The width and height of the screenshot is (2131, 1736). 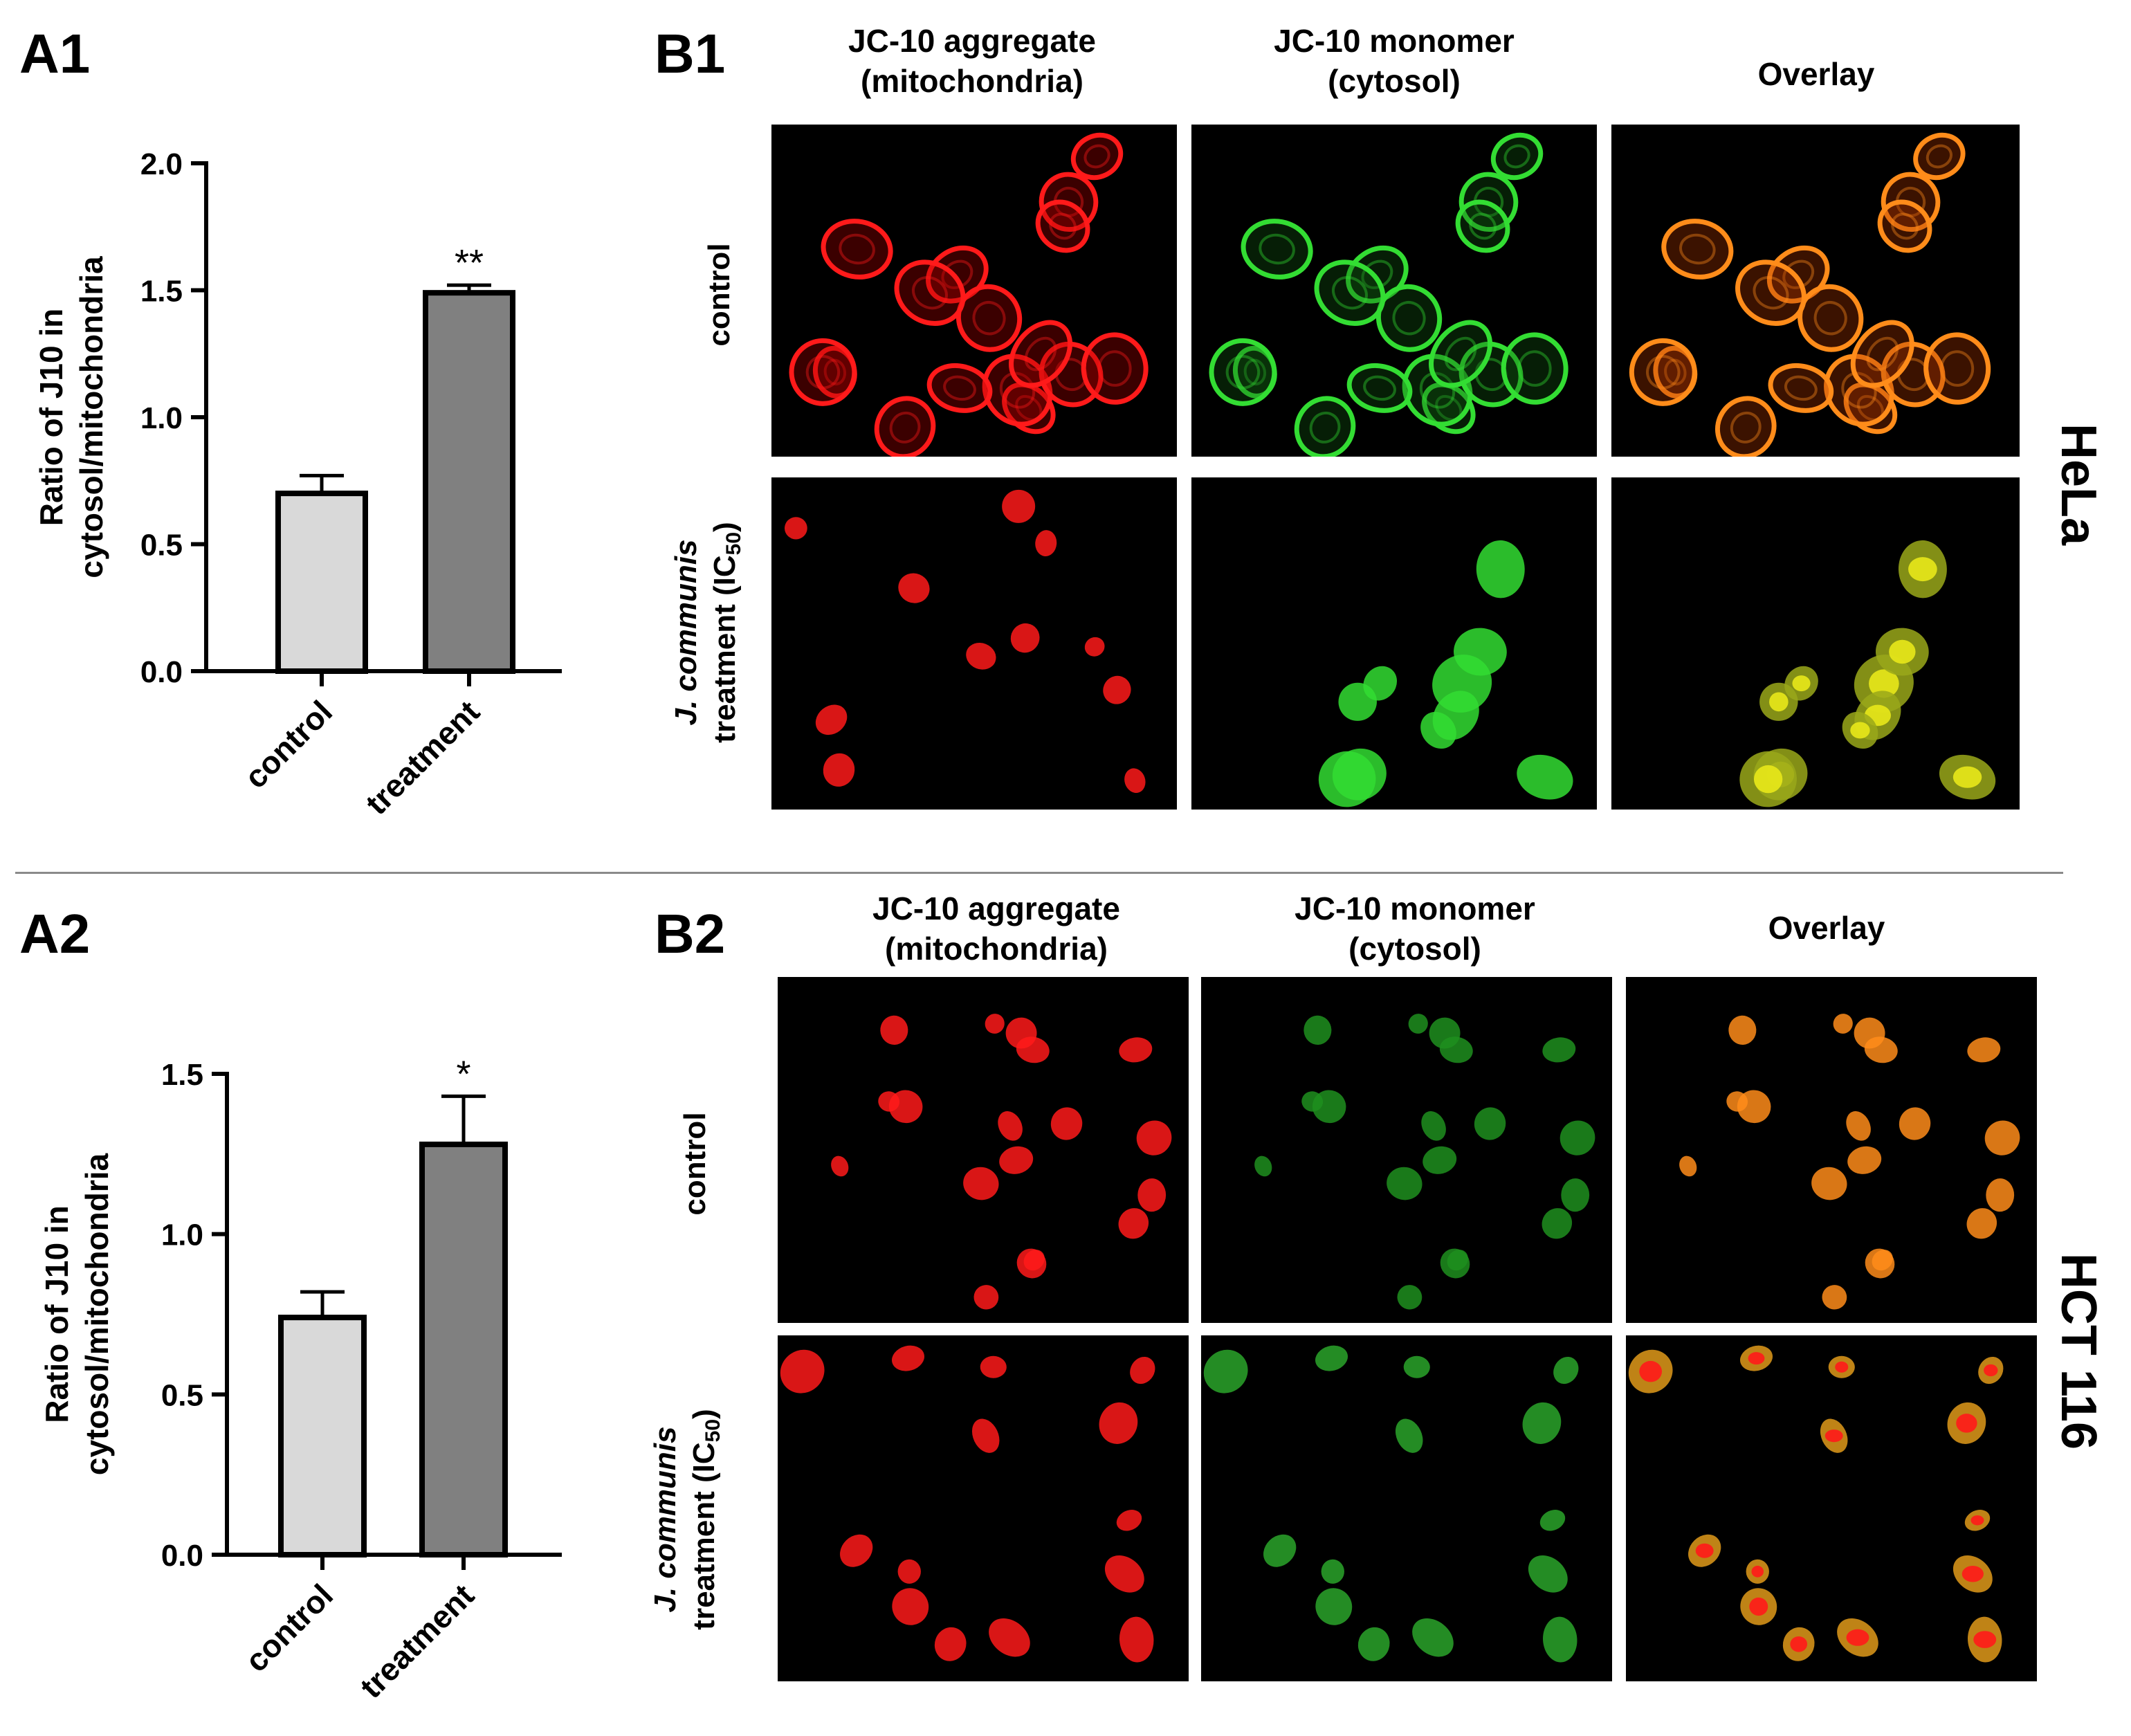 What do you see at coordinates (974, 643) in the screenshot?
I see `micrograph-hela-treatment-aggregate` at bounding box center [974, 643].